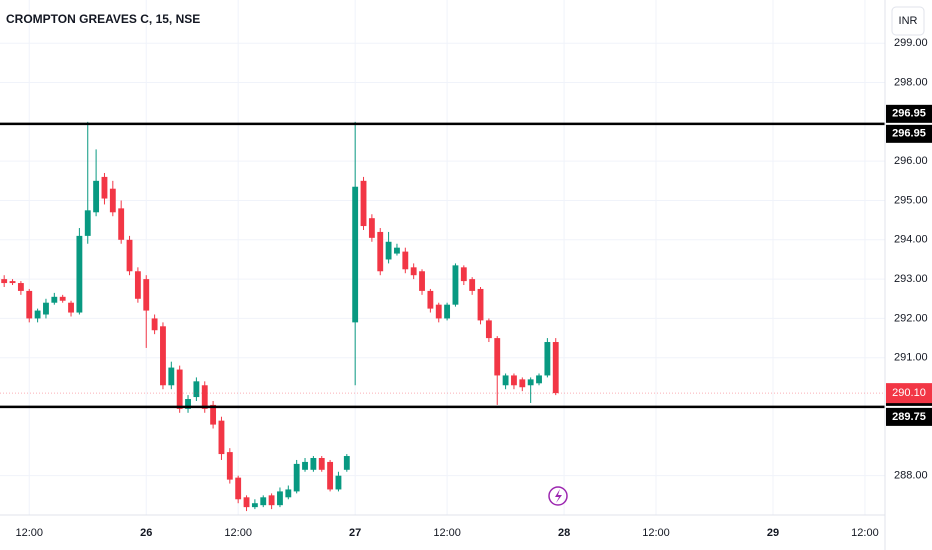 The height and width of the screenshot is (550, 932). Describe the element at coordinates (355, 533) in the screenshot. I see `x-tick-label: 27` at that location.